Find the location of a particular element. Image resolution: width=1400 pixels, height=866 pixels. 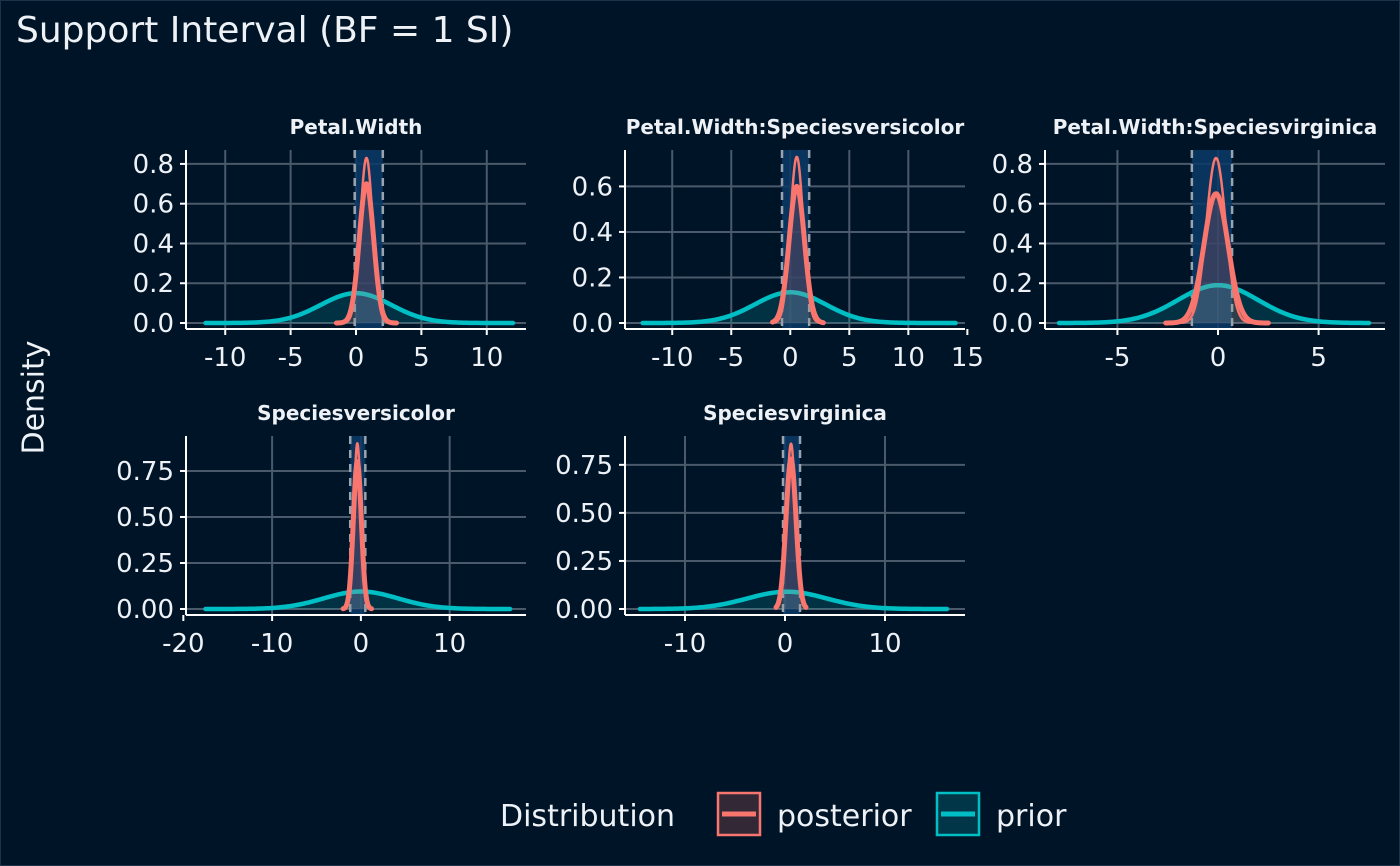

facet-panel: Speciesvirginica -10 0 10 0.00 0.25 0.50 0.75 is located at coordinates (760, 530).